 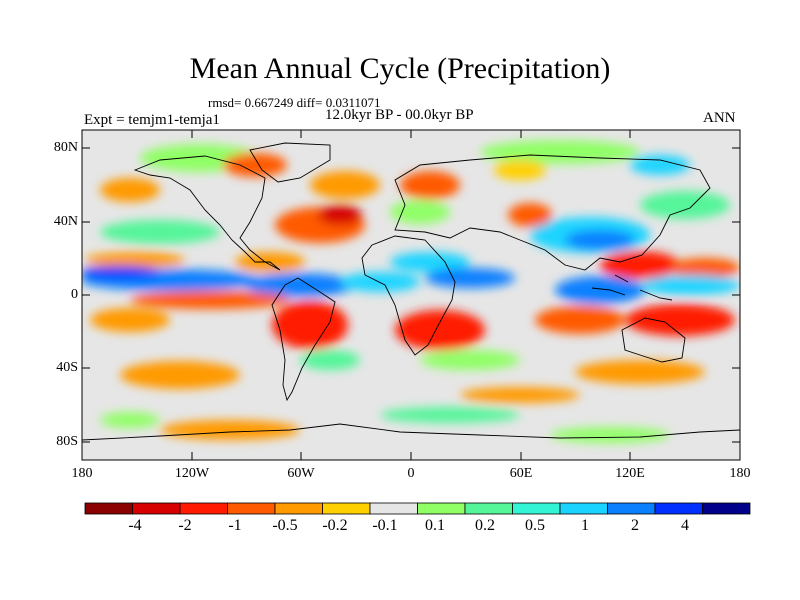 I want to click on coast-north-america, so click(x=207, y=213).